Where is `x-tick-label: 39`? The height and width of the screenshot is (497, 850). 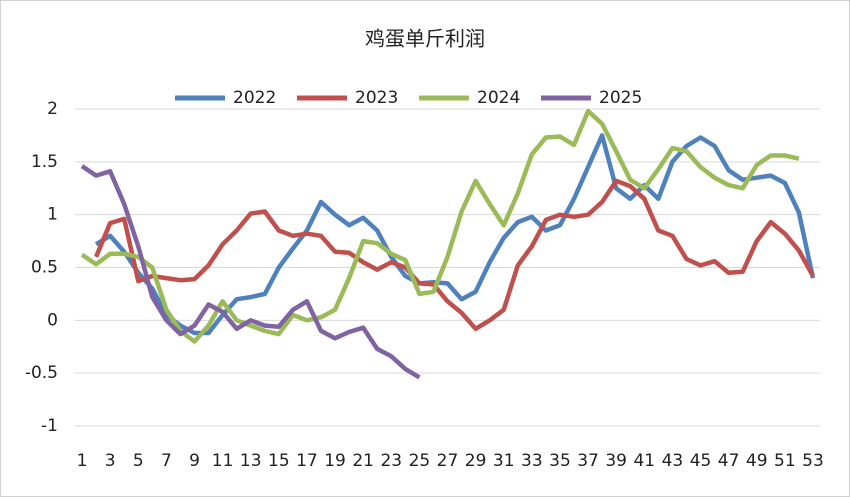 x-tick-label: 39 is located at coordinates (616, 461).